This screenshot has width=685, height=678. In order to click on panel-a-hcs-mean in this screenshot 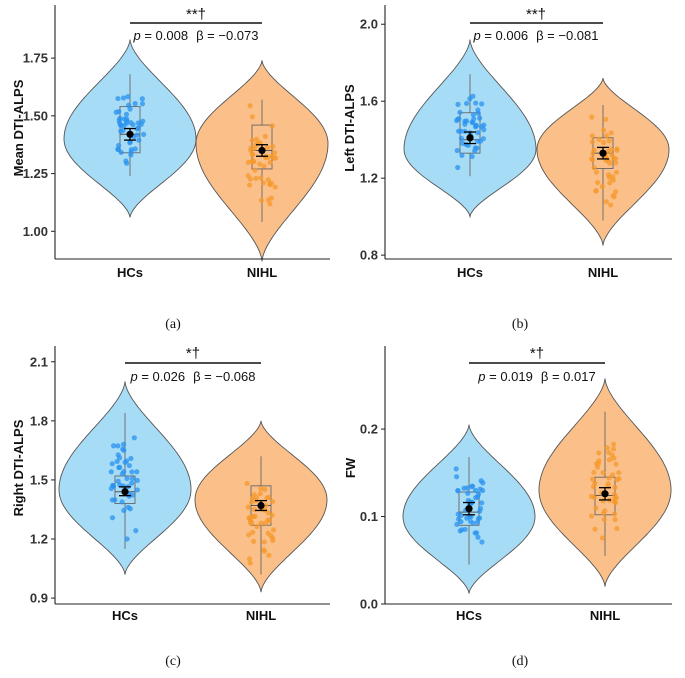, I will do `click(130, 134)`.